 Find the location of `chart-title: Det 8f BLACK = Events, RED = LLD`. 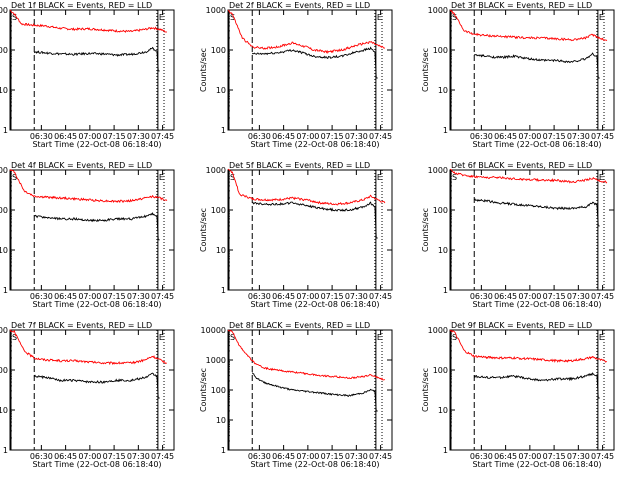

chart-title: Det 8f BLACK = Events, RED = LLD is located at coordinates (299, 325).